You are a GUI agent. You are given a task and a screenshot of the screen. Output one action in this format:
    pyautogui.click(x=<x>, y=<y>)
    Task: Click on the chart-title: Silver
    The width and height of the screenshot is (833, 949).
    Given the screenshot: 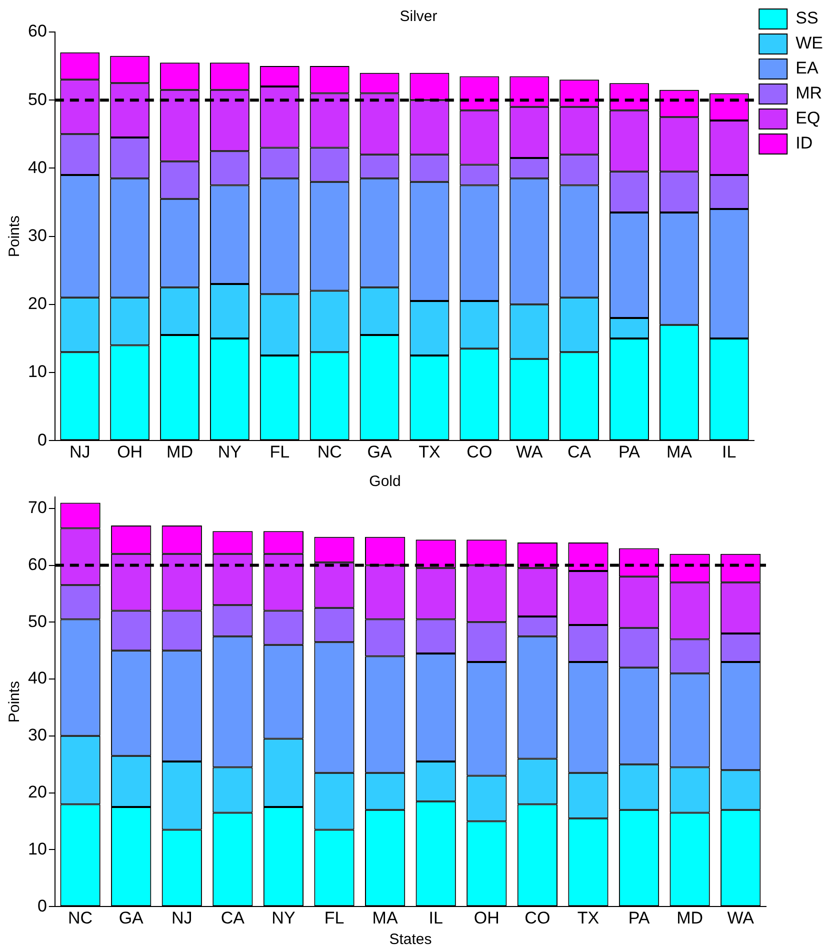 What is the action you would take?
    pyautogui.click(x=419, y=17)
    